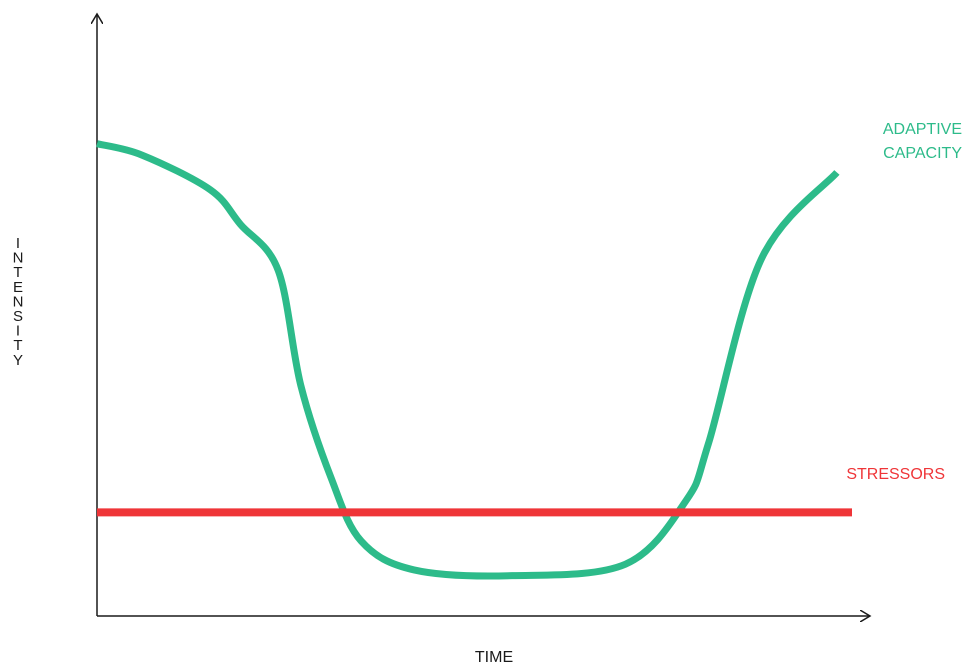 Image resolution: width=967 pixels, height=668 pixels. What do you see at coordinates (904, 302) in the screenshot?
I see `series-label-layer: ADAPTIVE CAPACITY STRESSORS` at bounding box center [904, 302].